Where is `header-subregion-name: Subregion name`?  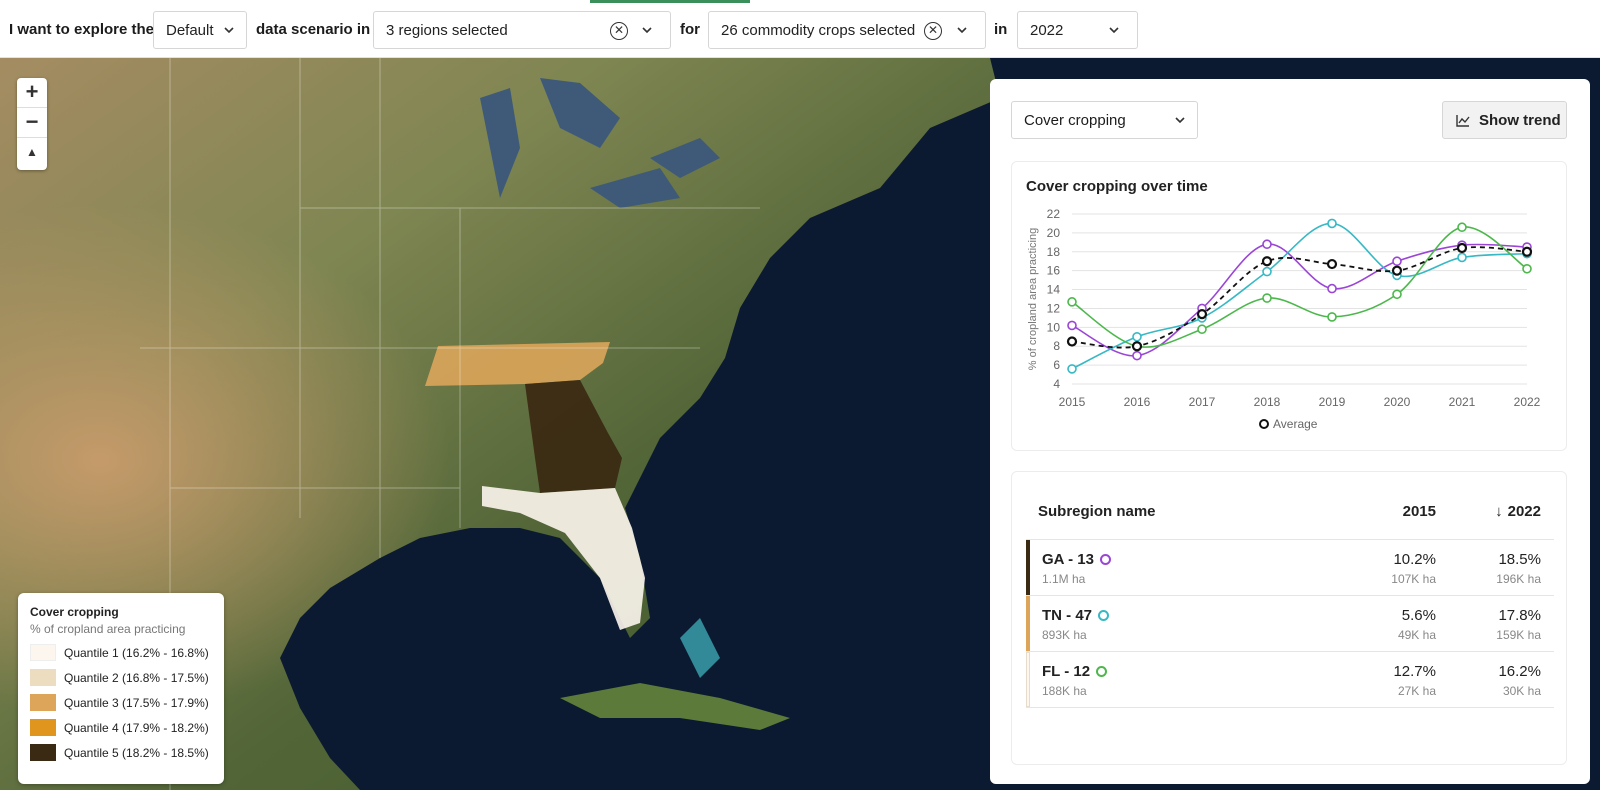
header-subregion-name: Subregion name is located at coordinates (1097, 511).